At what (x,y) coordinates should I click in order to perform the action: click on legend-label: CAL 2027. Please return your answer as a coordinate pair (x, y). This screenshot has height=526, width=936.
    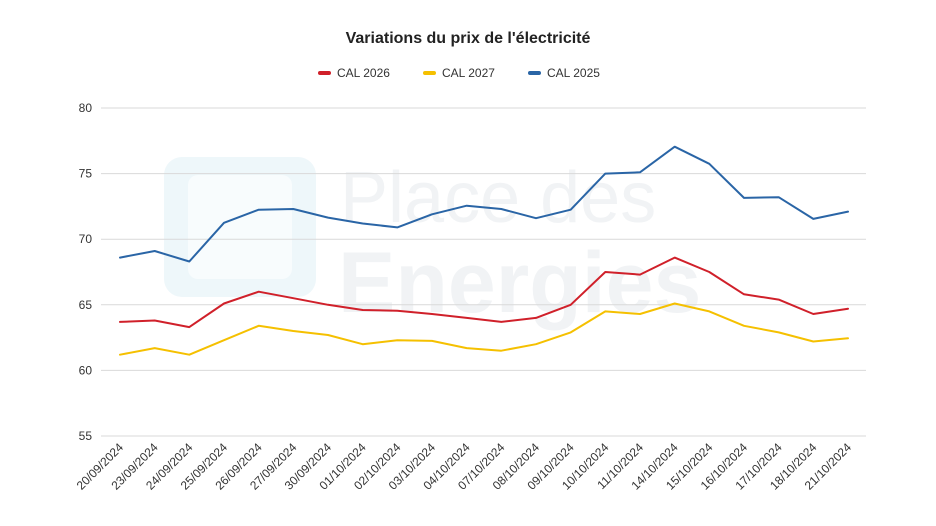
    Looking at the image, I should click on (468, 73).